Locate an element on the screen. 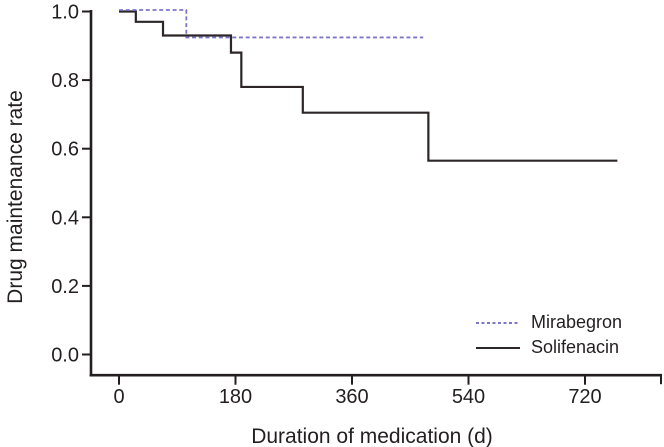 Image resolution: width=664 pixels, height=447 pixels. x-tick-label: 360 is located at coordinates (351, 397).